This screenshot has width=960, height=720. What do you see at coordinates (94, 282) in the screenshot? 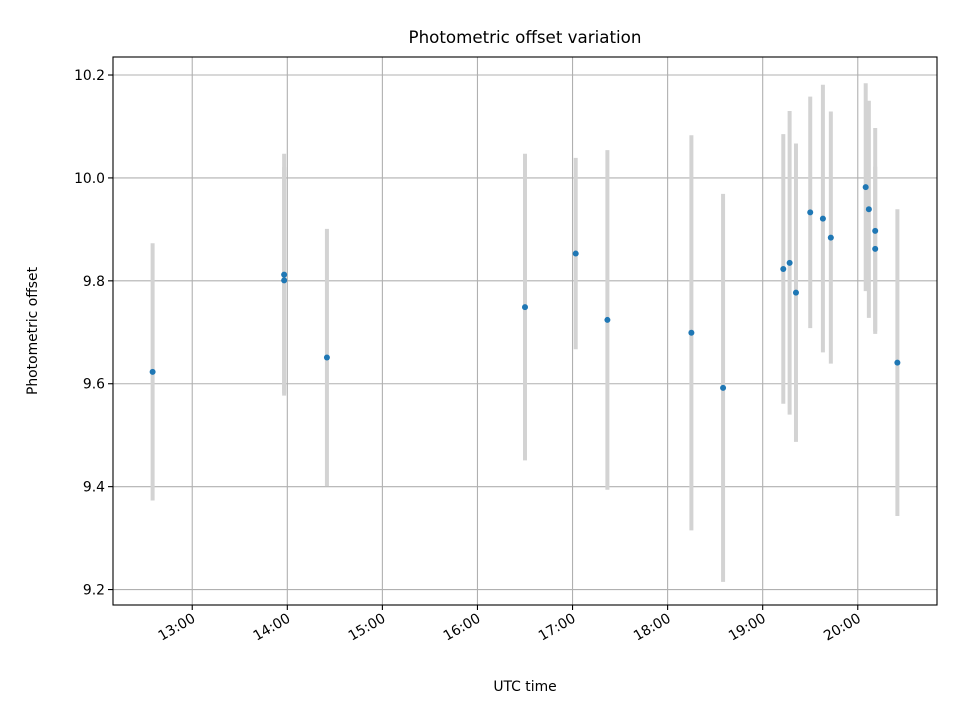
I see `y-tick-label: 9.8` at bounding box center [94, 282].